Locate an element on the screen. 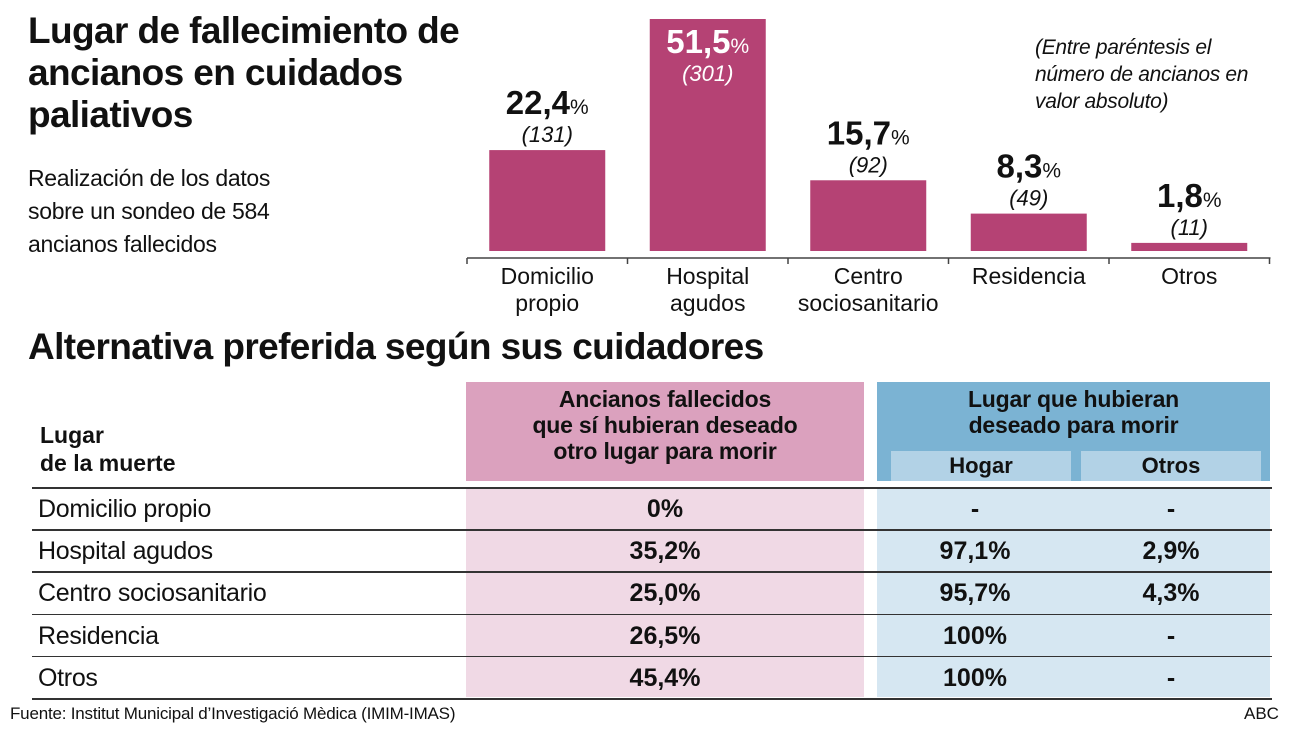 The image size is (1292, 729). x-tick-label: Otros is located at coordinates (1189, 276).